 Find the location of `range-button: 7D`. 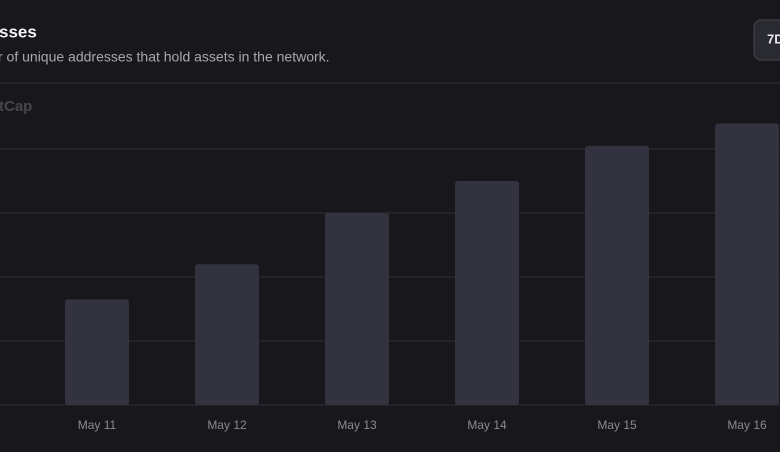

range-button: 7D is located at coordinates (766, 40).